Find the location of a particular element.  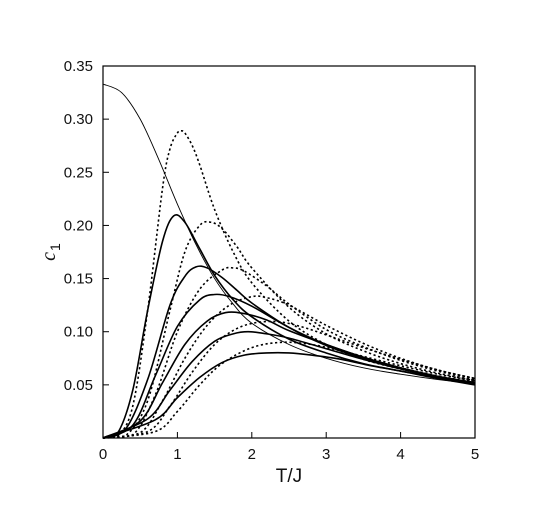

x-axis-title: T/J is located at coordinates (289, 476).